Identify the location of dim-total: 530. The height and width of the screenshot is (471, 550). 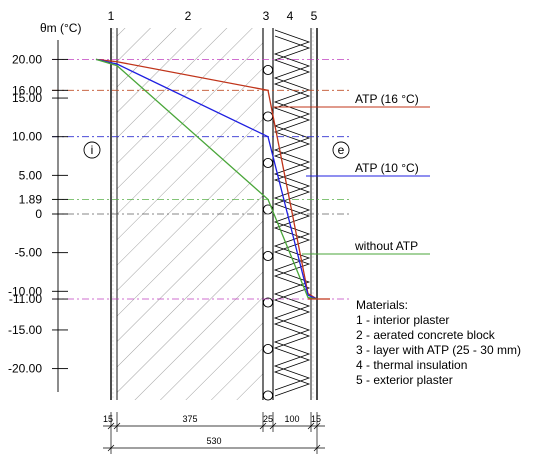
(213, 441).